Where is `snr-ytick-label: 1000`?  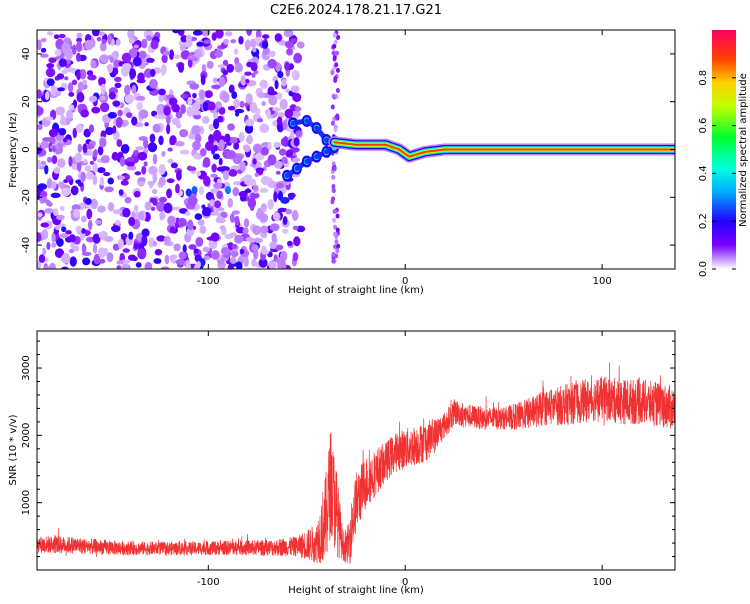
snr-ytick-label: 1000 is located at coordinates (26, 502).